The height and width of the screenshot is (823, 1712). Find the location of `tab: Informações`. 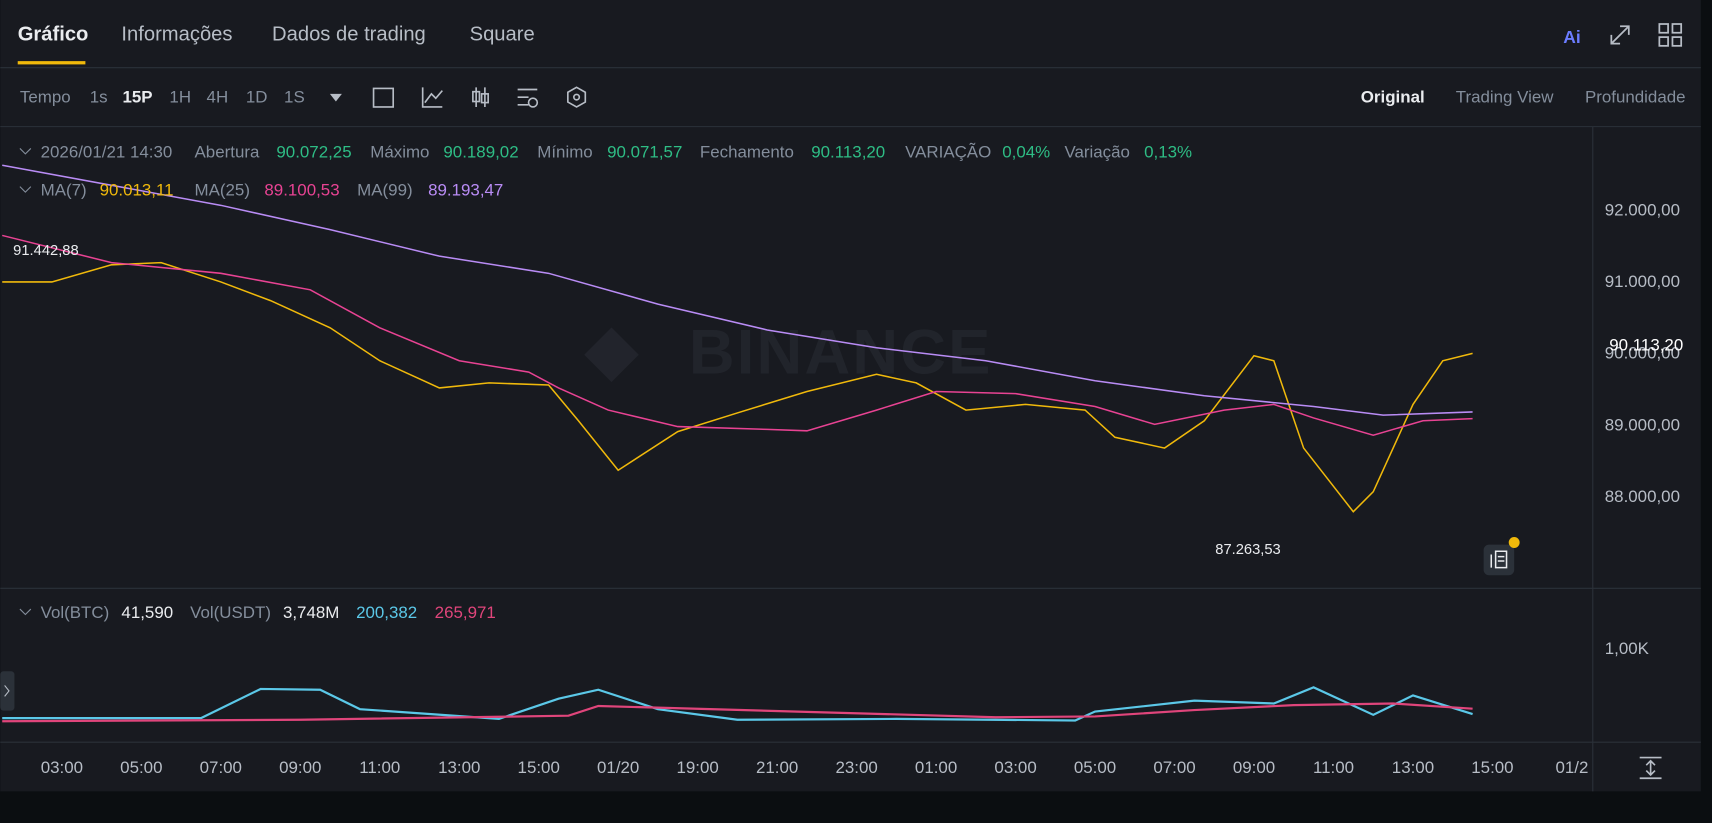

tab: Informações is located at coordinates (176, 34).